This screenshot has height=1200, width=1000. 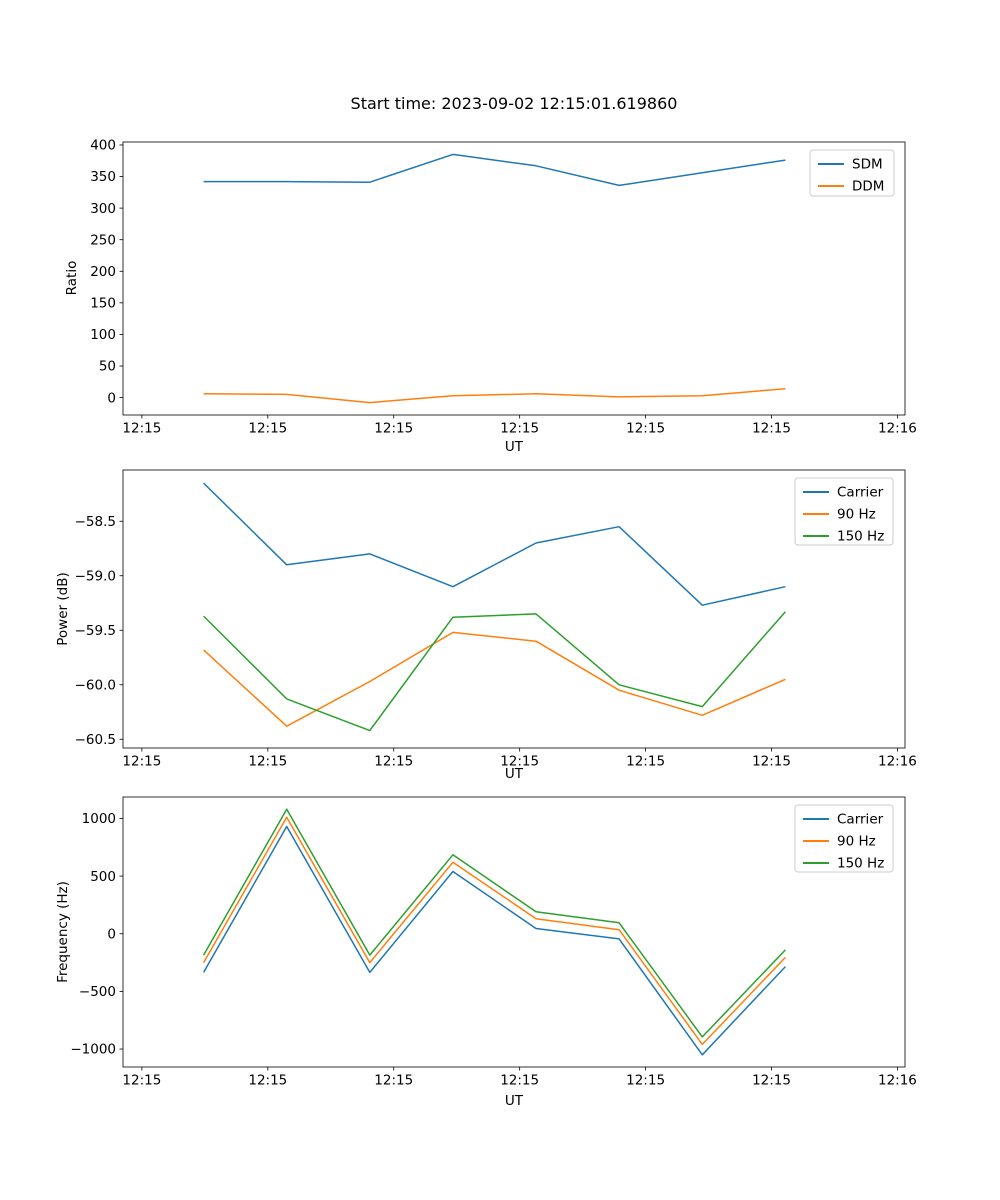 What do you see at coordinates (514, 103) in the screenshot?
I see `figure-title: Start time: 2023-09-02 12:15:01.619860` at bounding box center [514, 103].